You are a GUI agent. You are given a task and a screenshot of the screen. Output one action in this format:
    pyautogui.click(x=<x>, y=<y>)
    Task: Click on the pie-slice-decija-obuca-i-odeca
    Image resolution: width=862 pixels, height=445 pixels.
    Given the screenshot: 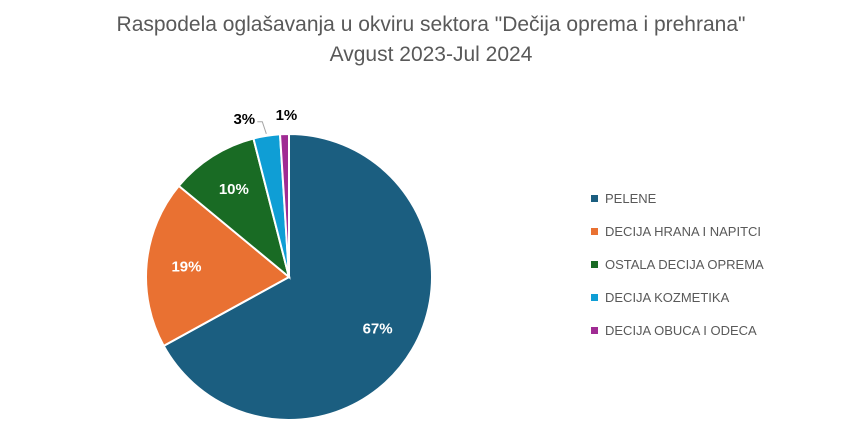 What is the action you would take?
    pyautogui.click(x=284, y=205)
    